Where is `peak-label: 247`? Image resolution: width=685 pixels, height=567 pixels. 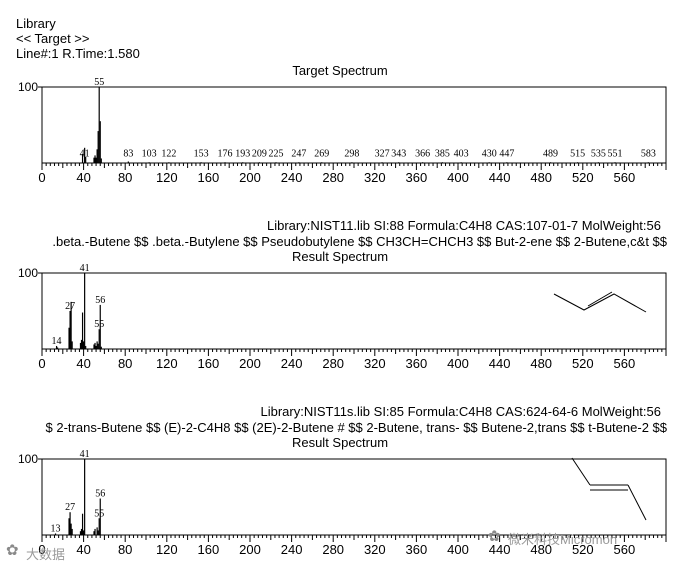
peak-label: 247 is located at coordinates (298, 153).